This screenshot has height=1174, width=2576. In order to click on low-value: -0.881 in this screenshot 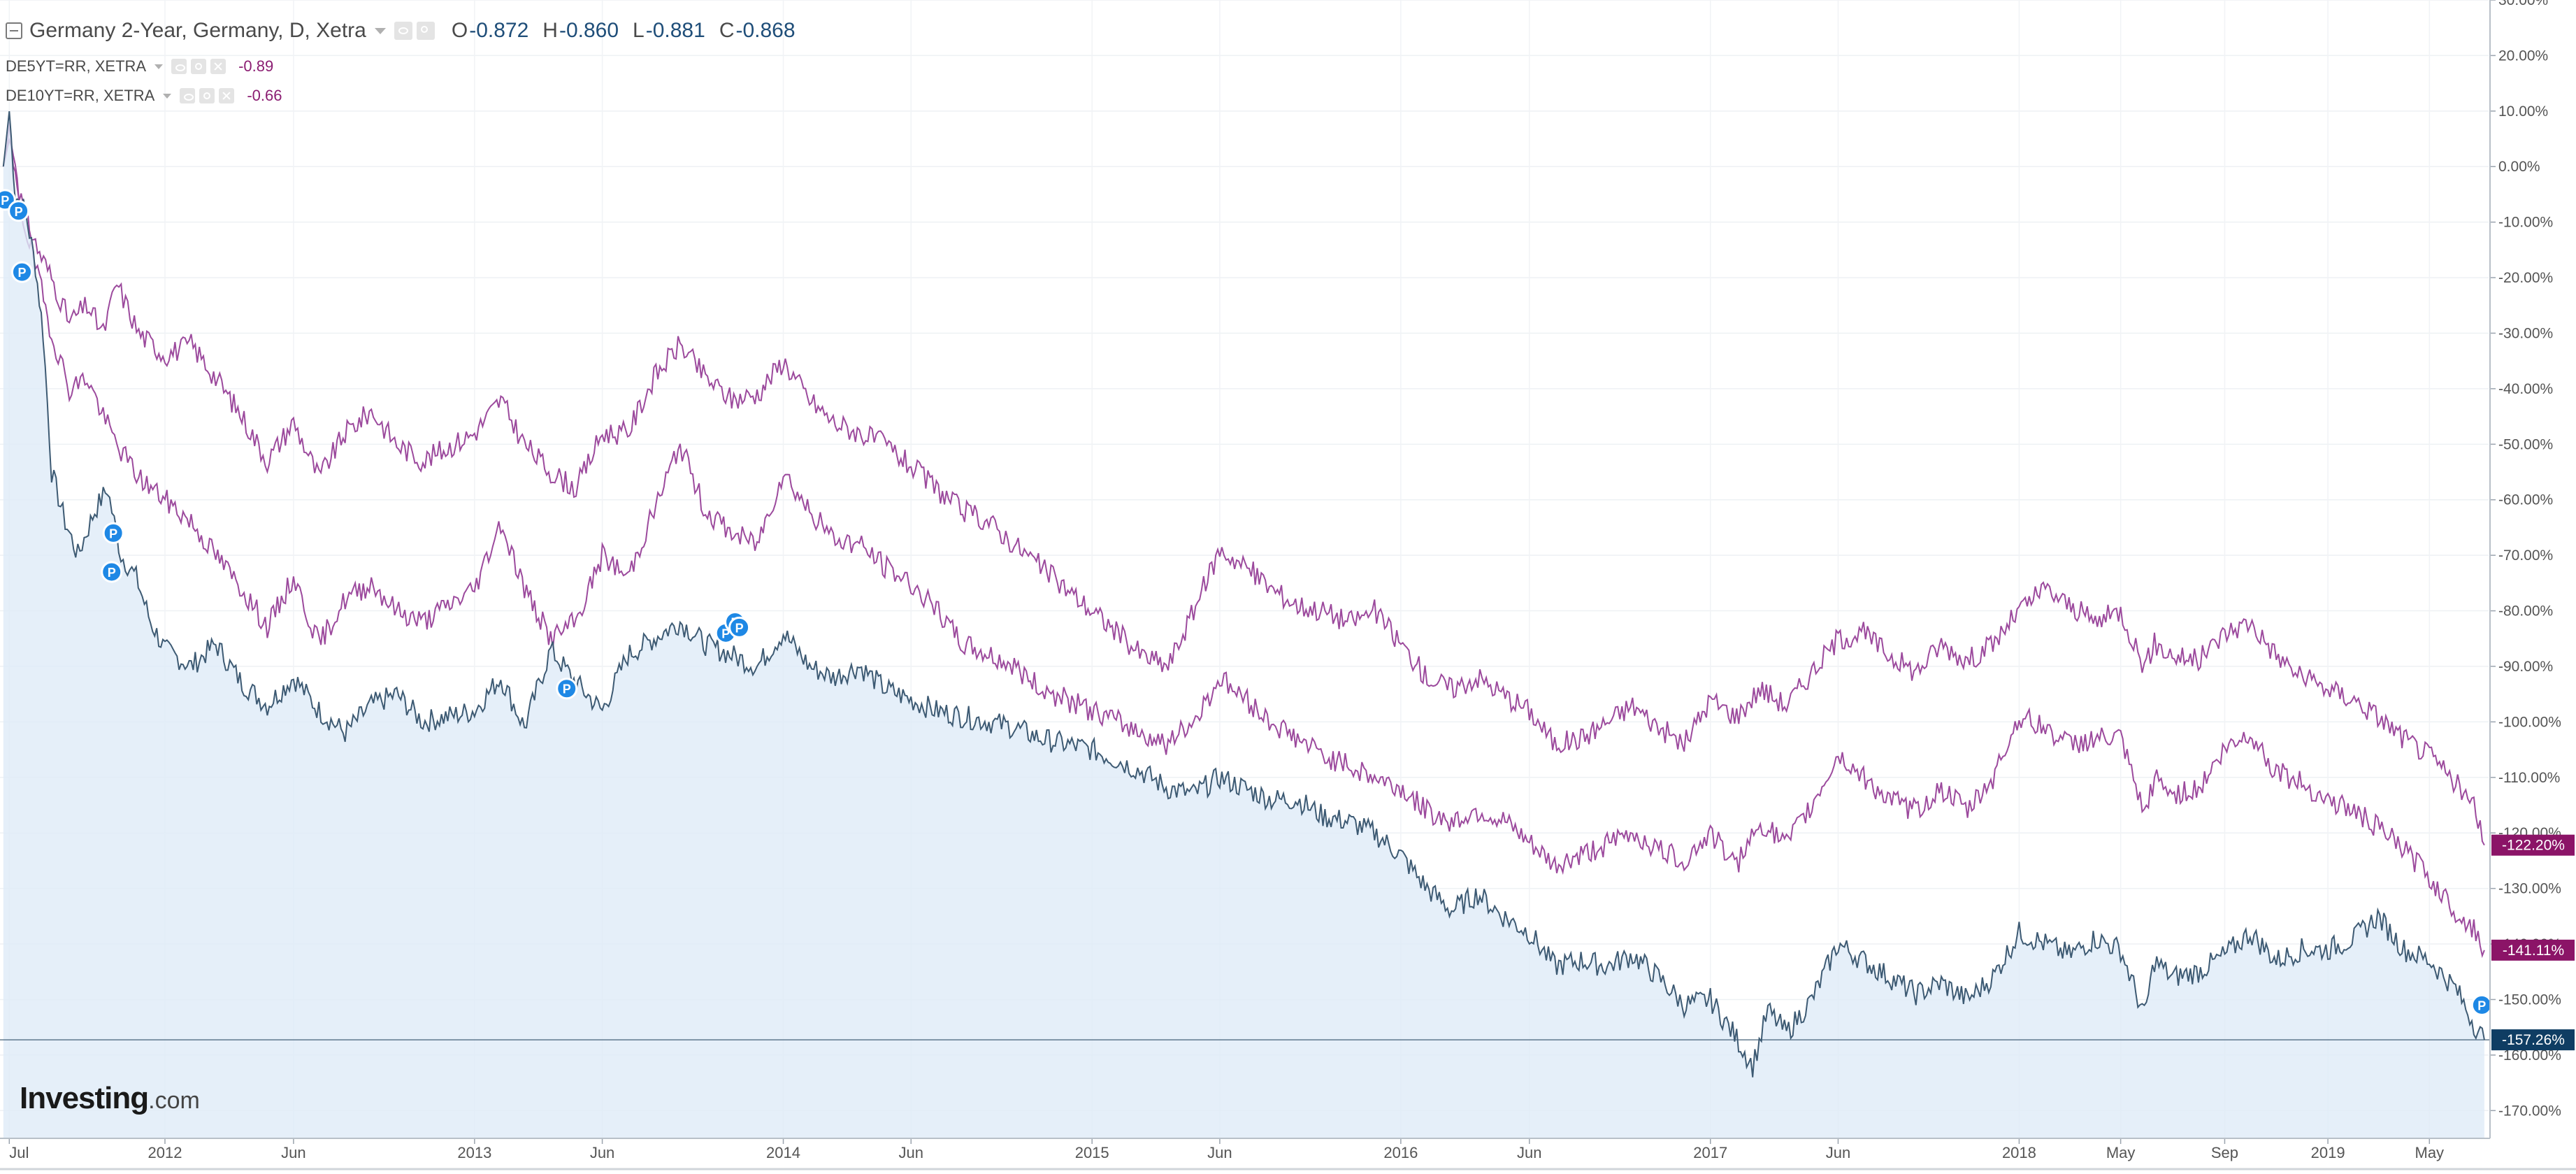, I will do `click(675, 31)`.